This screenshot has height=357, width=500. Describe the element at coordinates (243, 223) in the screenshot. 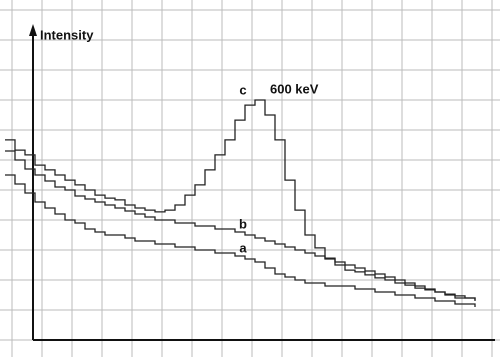

I see `series-label: b` at that location.